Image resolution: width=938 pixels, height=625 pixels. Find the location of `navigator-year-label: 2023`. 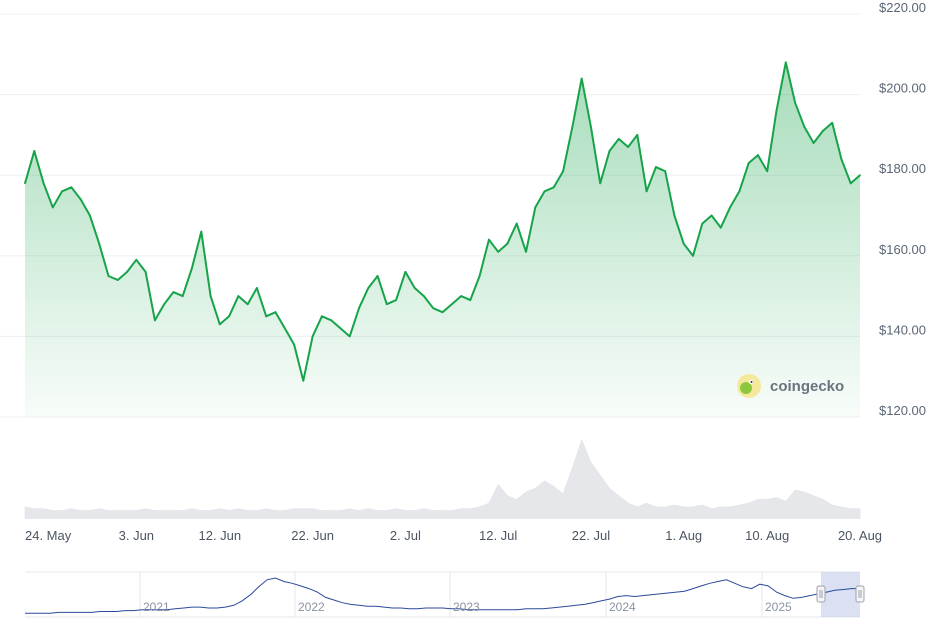

navigator-year-label: 2023 is located at coordinates (466, 607).